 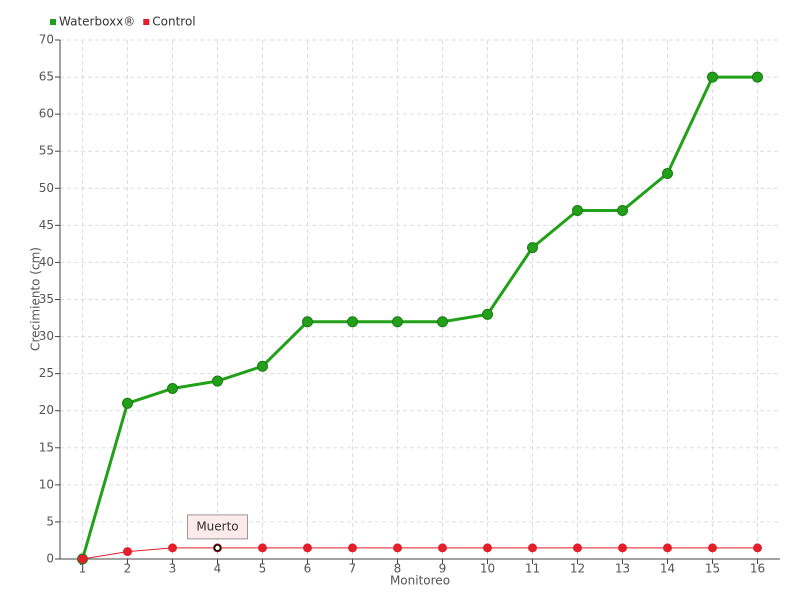 What do you see at coordinates (577, 569) in the screenshot?
I see `x-tick-label: 12` at bounding box center [577, 569].